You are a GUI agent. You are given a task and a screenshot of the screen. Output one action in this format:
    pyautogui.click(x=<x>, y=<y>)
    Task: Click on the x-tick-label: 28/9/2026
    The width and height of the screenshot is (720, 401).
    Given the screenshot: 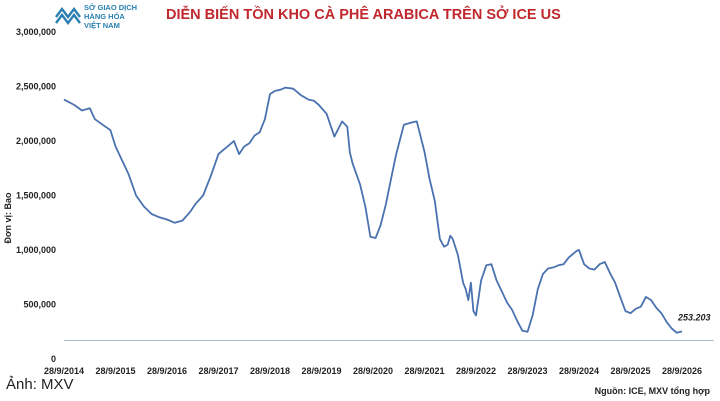 What is the action you would take?
    pyautogui.click(x=682, y=371)
    